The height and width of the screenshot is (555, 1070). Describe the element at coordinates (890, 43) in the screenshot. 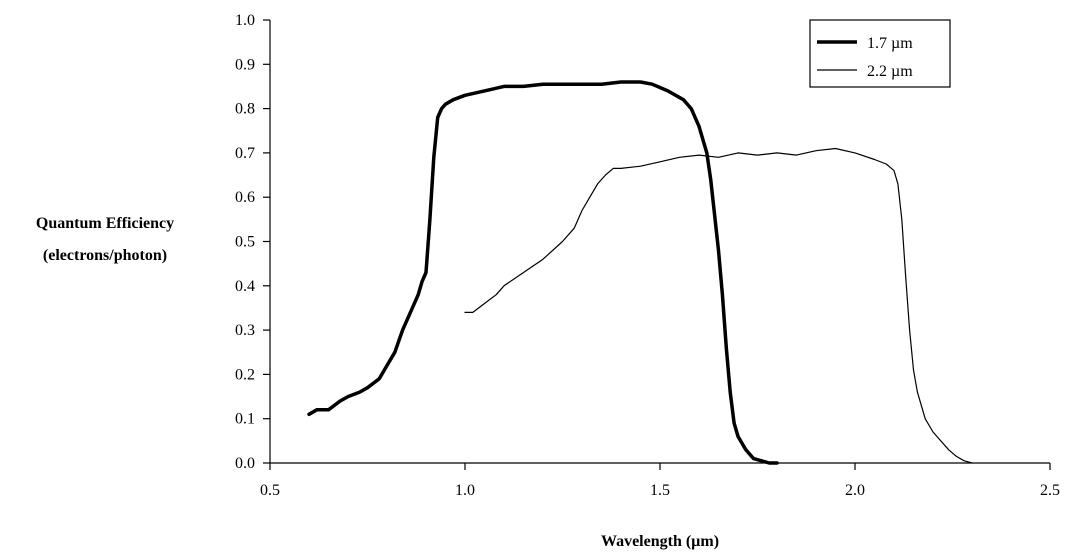

I see `legend-label-1-7um: 1.7 µm` at that location.